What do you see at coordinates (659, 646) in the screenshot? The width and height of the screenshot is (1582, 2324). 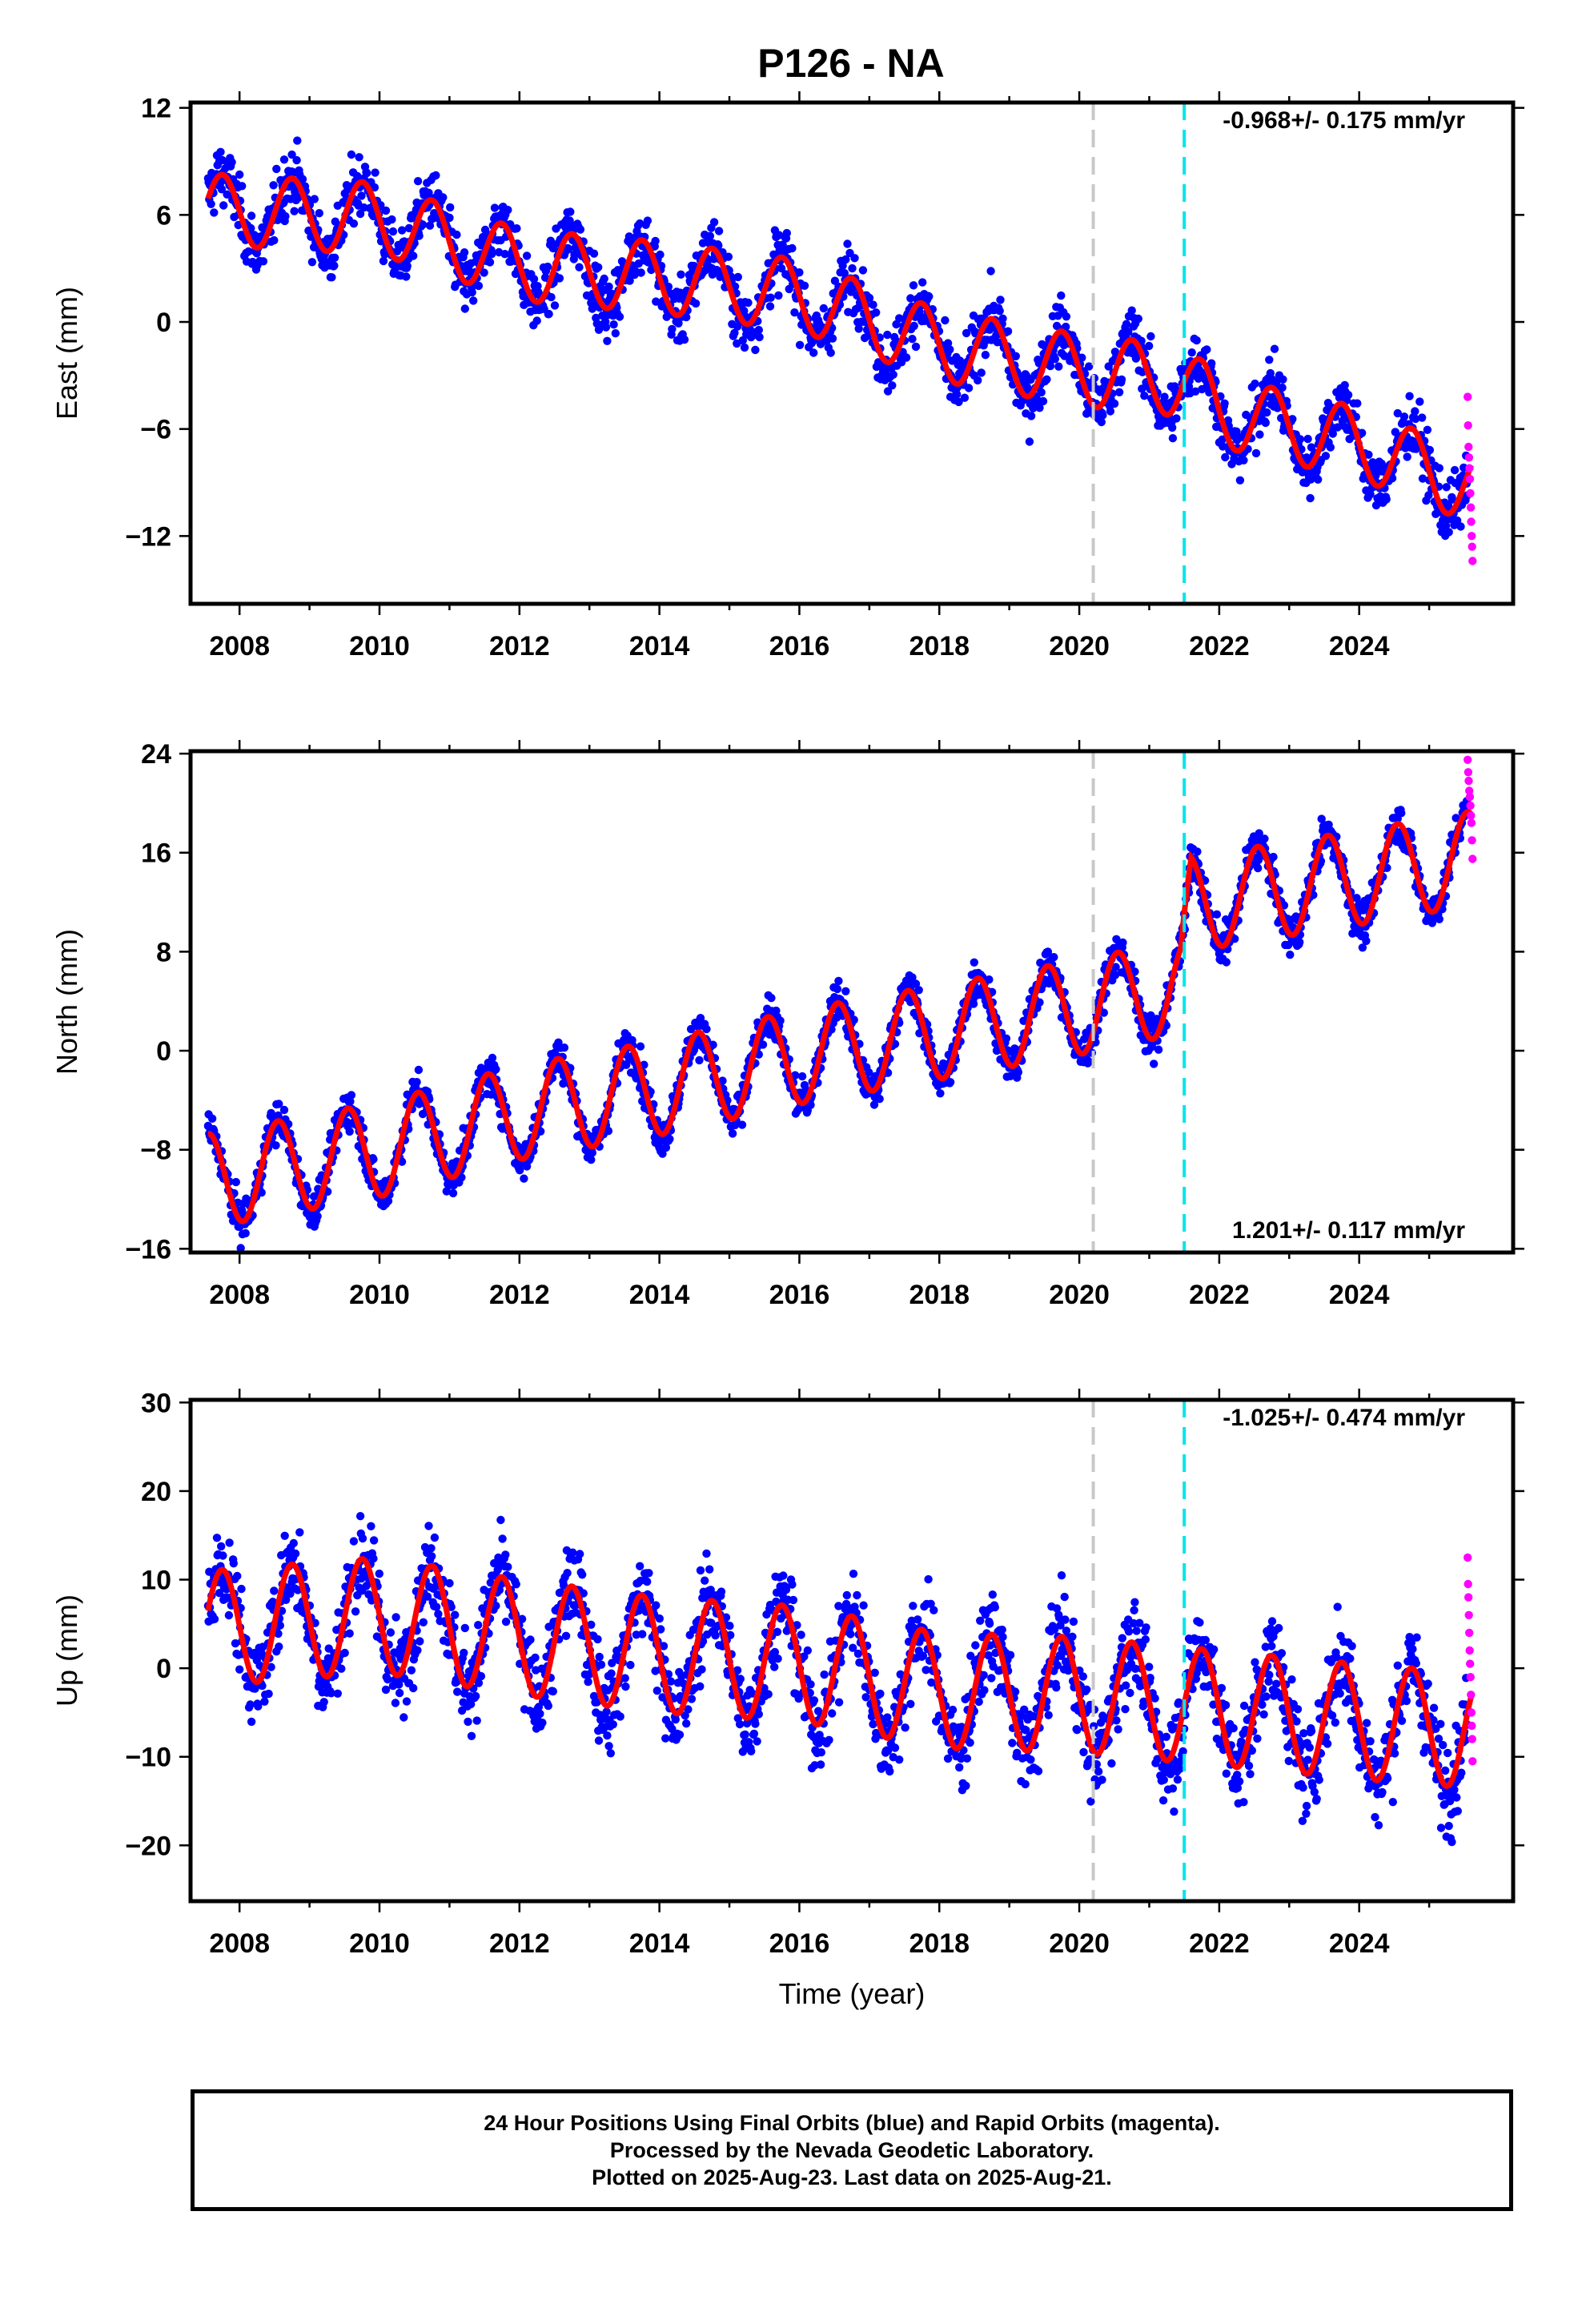 I see `x-tick-label: 2014` at bounding box center [659, 646].